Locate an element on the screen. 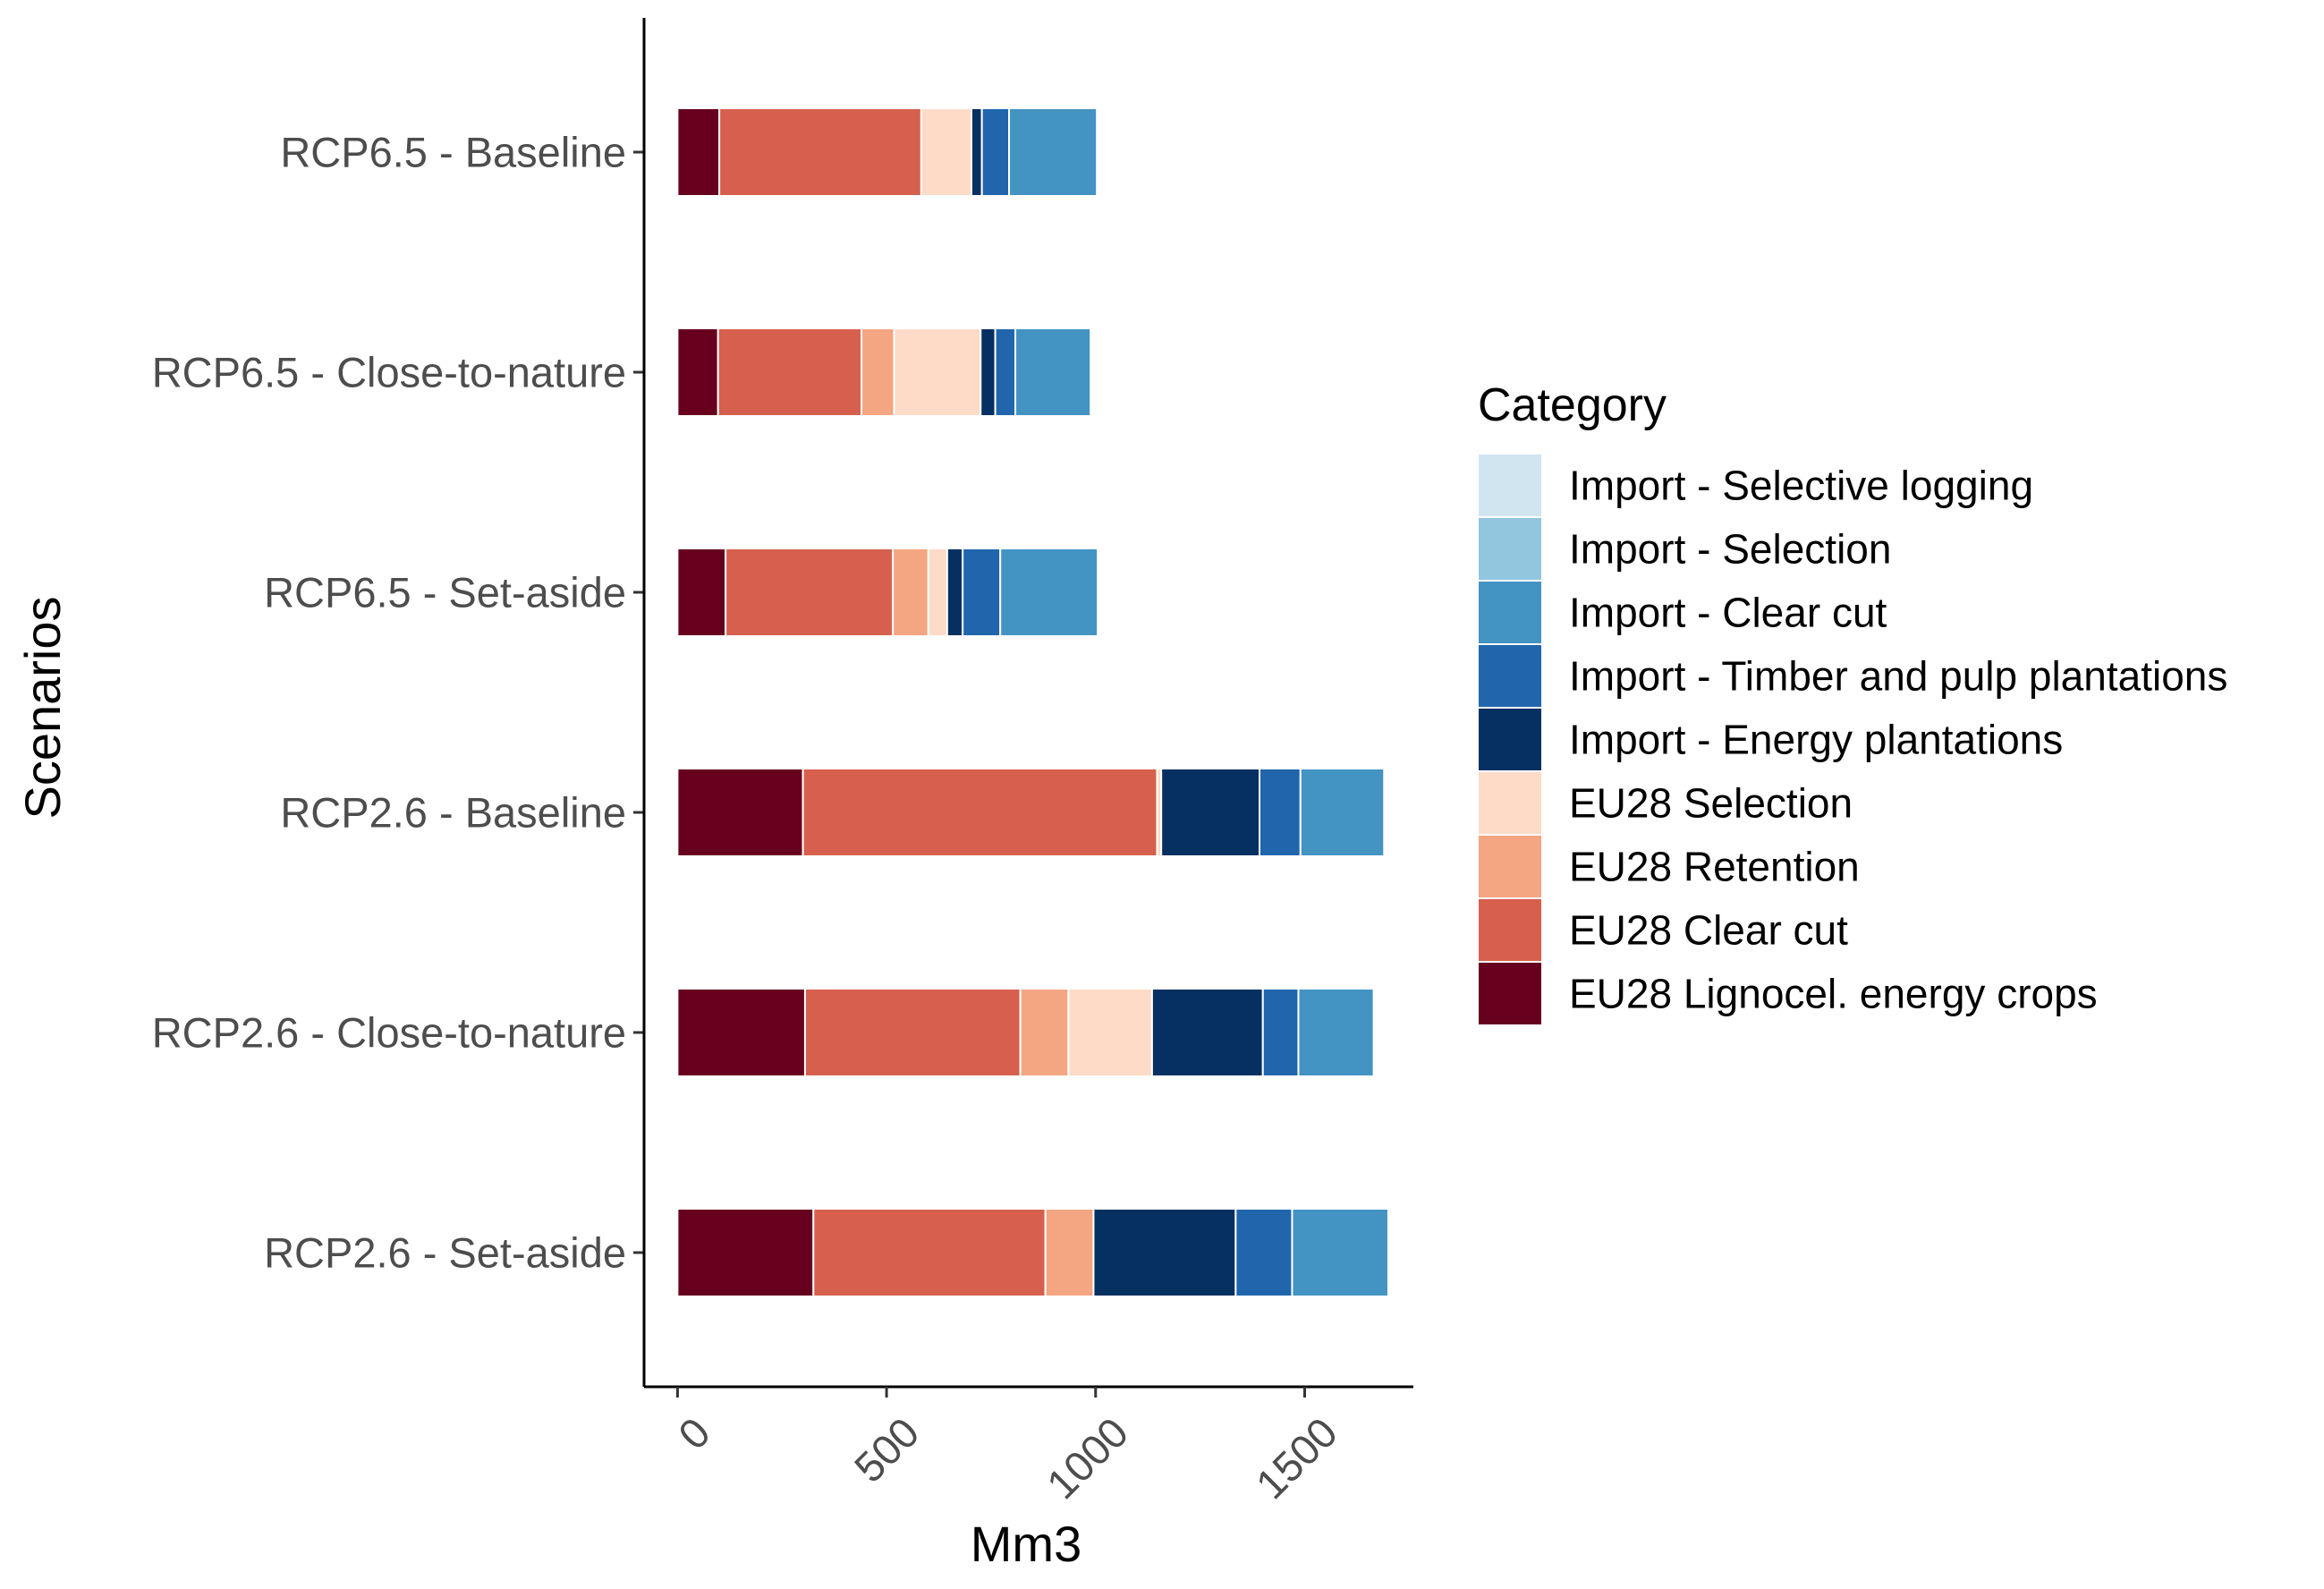  y-tick-label: RCP2.6 - Set-aside is located at coordinates (445, 1253).